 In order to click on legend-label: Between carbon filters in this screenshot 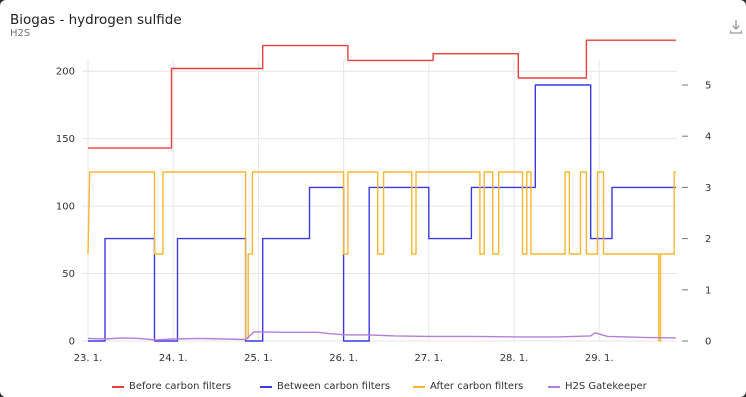, I will do `click(334, 386)`.